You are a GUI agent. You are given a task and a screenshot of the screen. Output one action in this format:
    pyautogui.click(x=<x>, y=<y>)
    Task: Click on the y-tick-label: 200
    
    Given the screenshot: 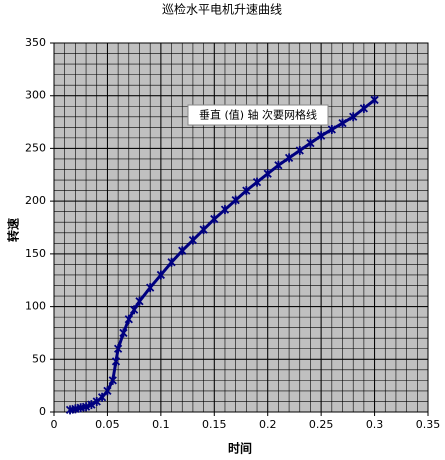 What is the action you would take?
    pyautogui.click(x=35, y=200)
    